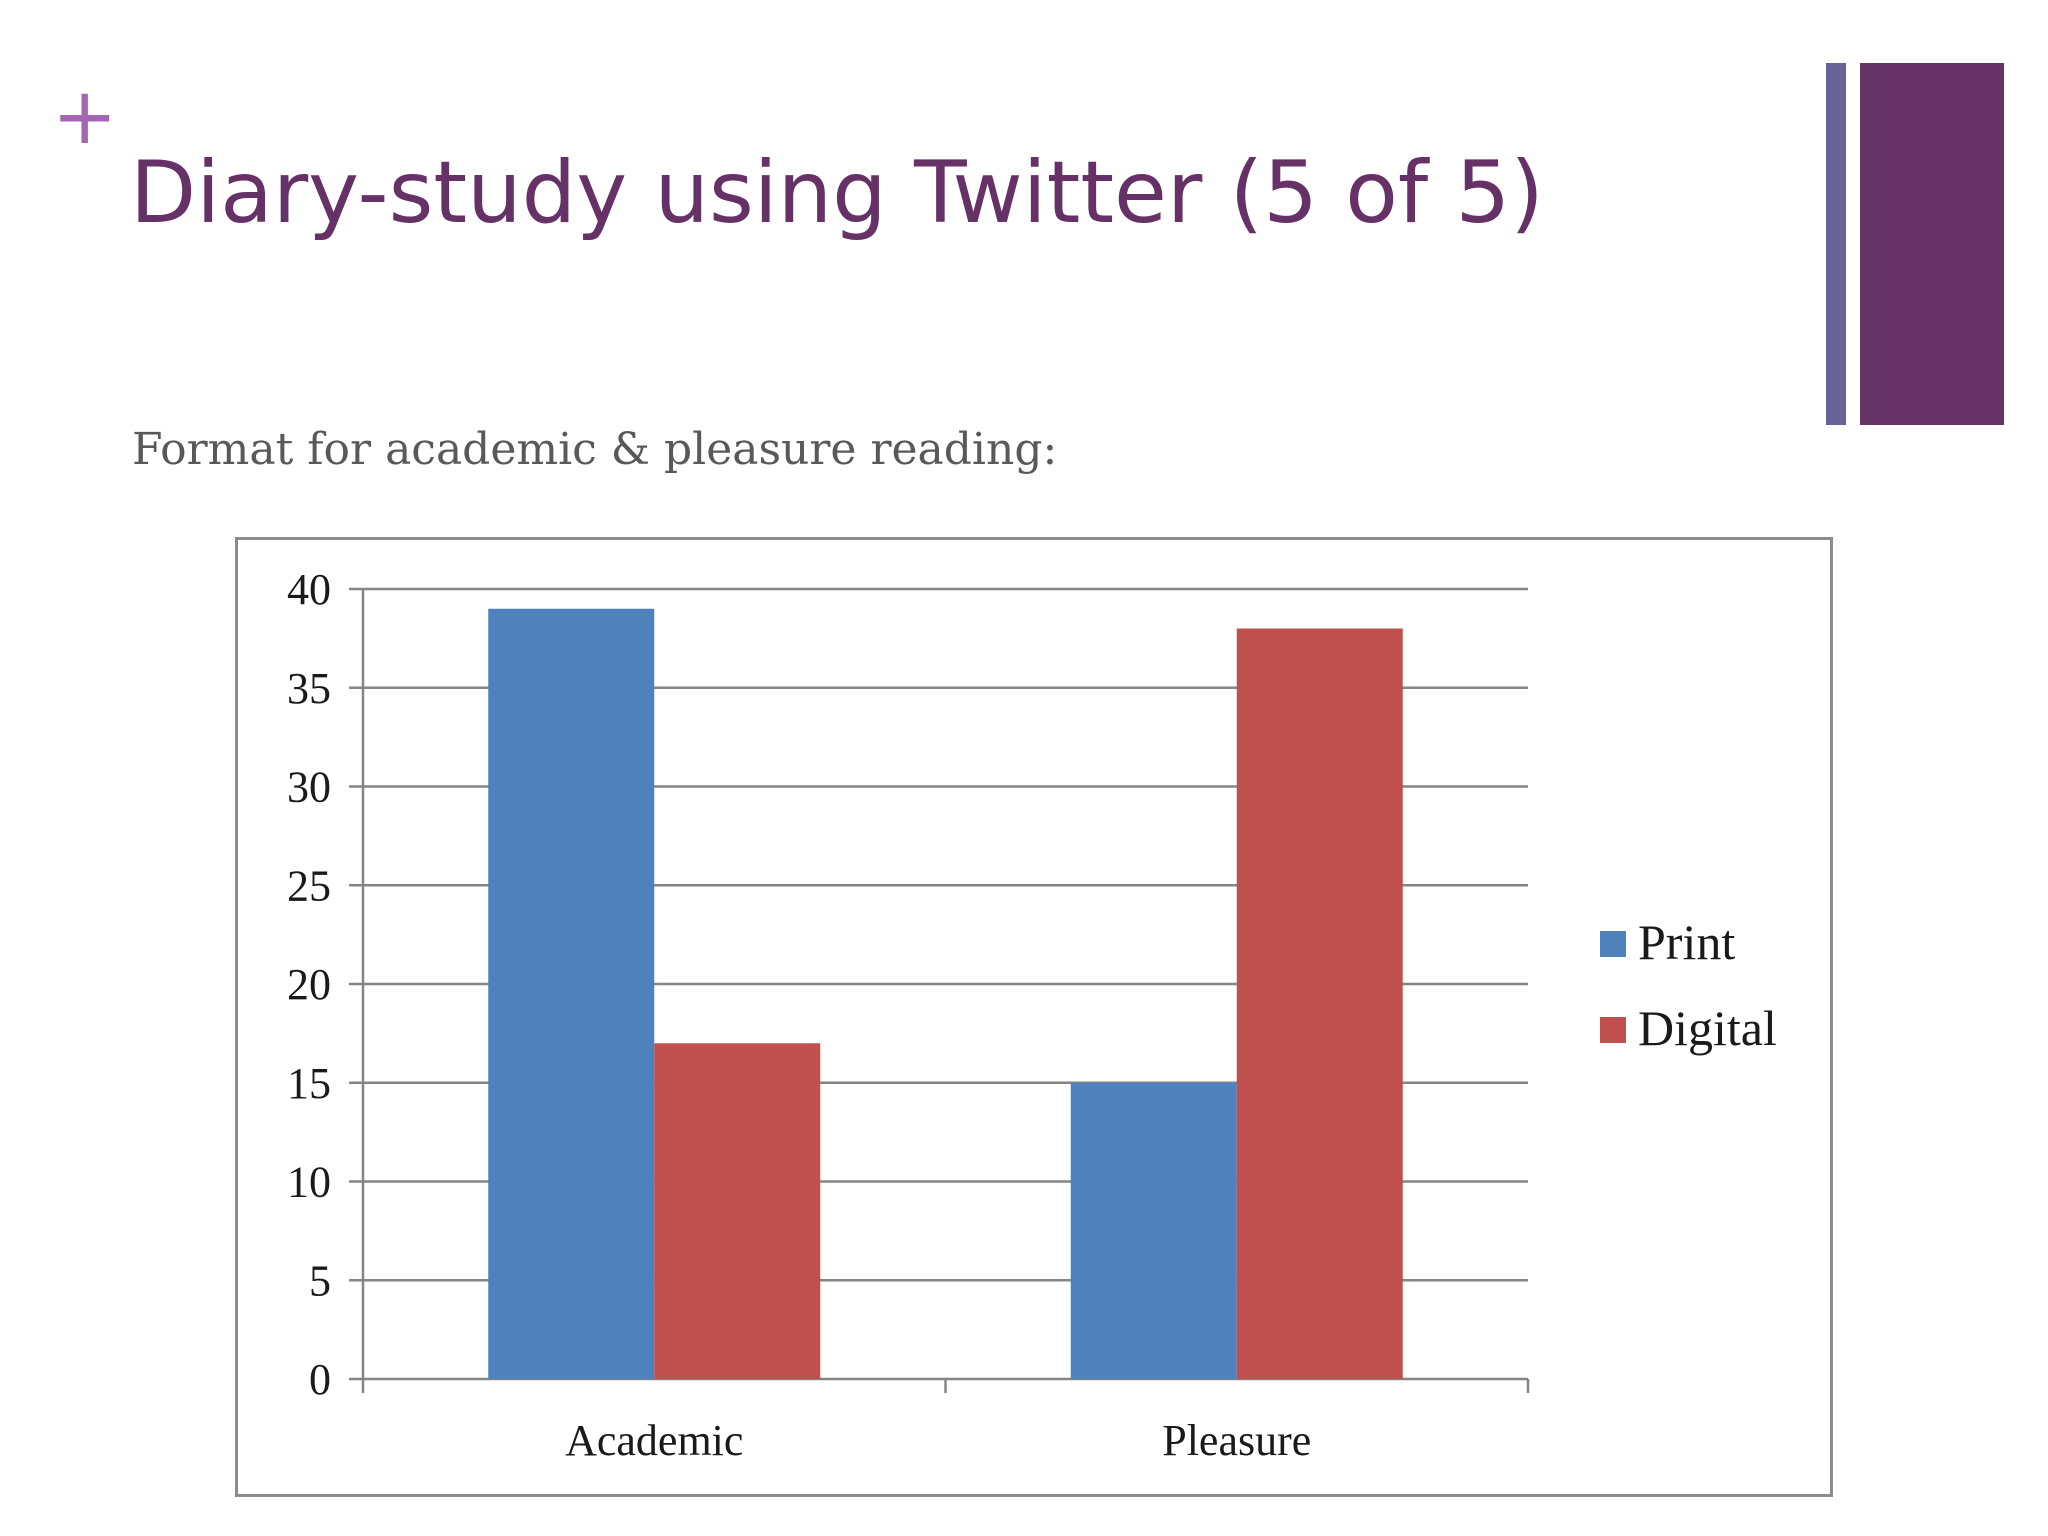 This screenshot has width=2048, height=1536. Describe the element at coordinates (1613, 944) in the screenshot. I see `legend-swatch-print` at that location.